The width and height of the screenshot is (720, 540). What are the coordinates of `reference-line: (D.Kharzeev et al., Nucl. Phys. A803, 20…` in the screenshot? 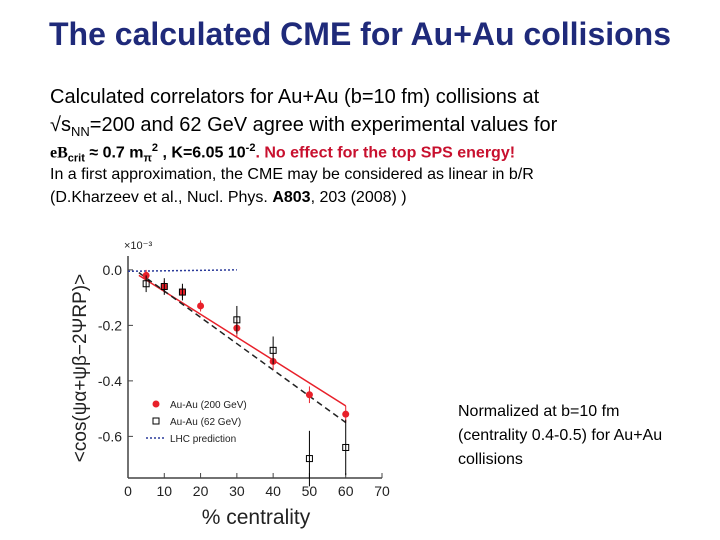 It's located at (228, 198).